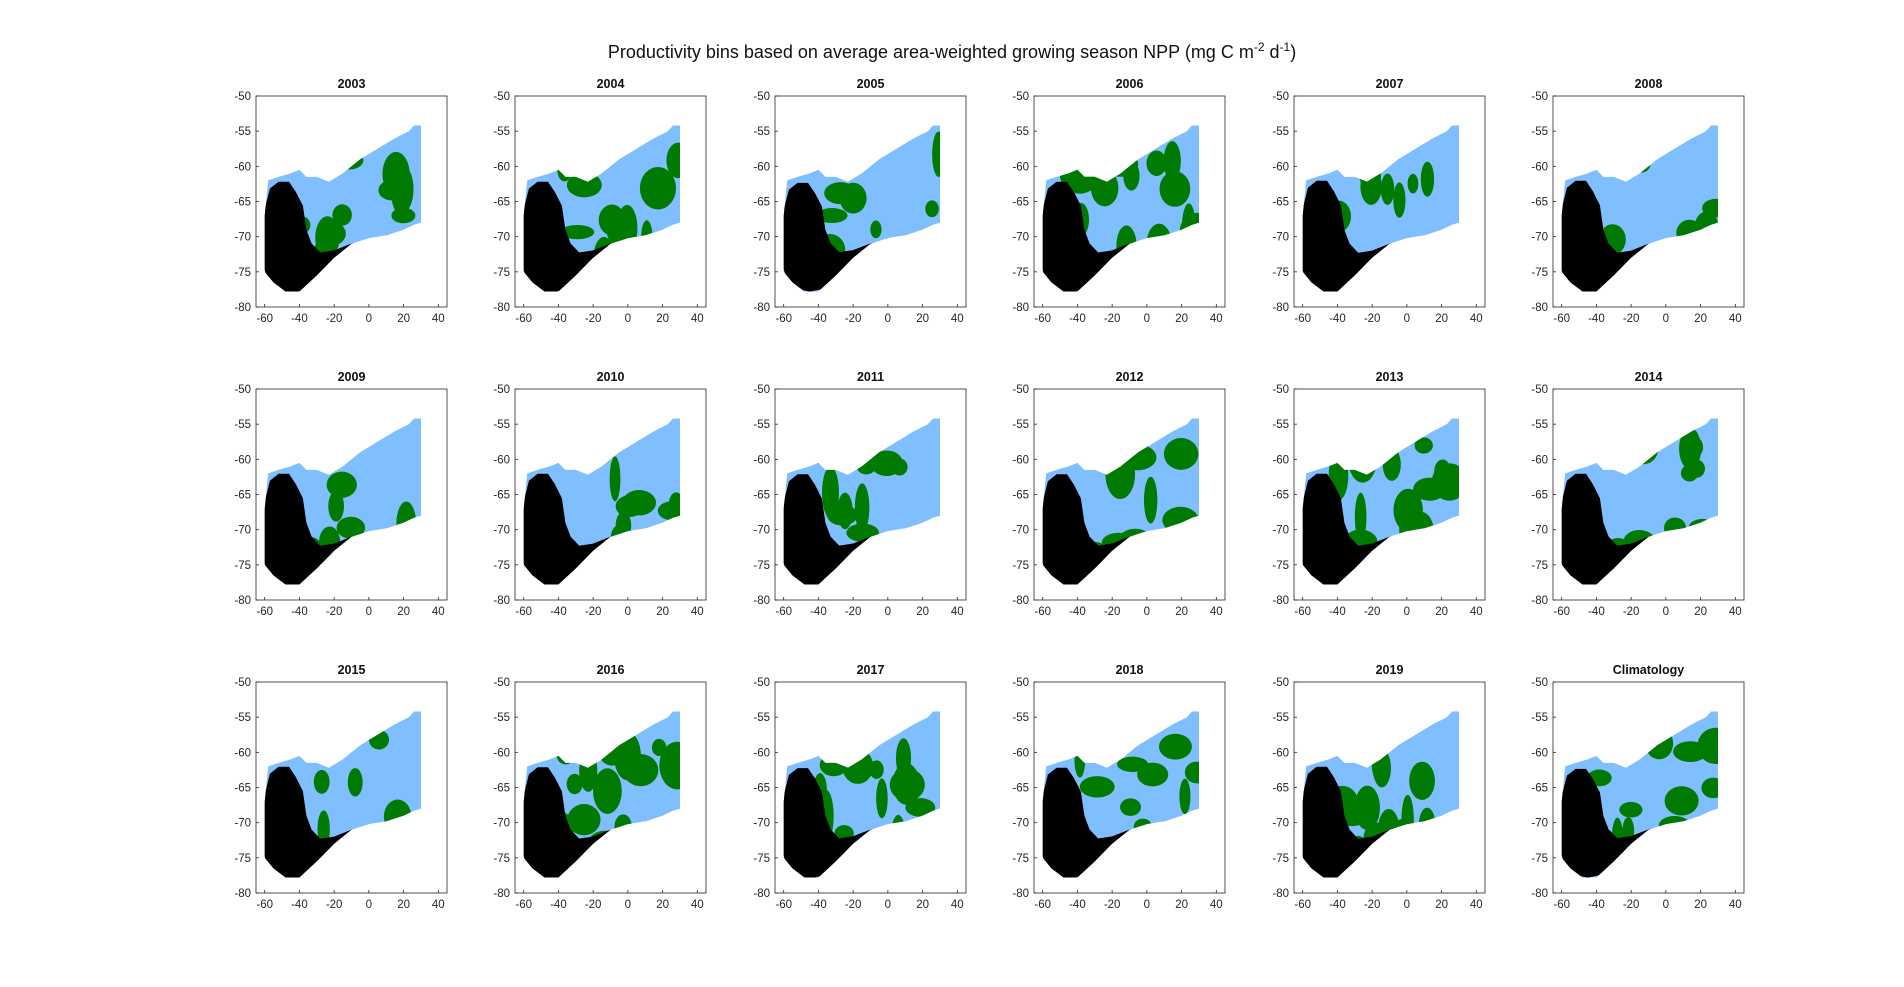  Describe the element at coordinates (1130, 84) in the screenshot. I see `panel-title: 2006` at that location.